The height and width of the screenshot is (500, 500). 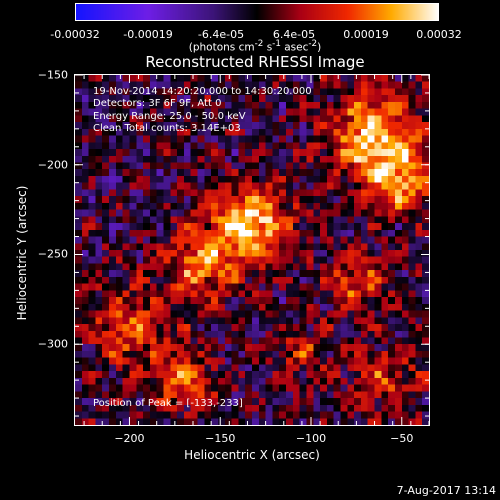 I want to click on y-tick-label: −300, so click(x=52, y=344).